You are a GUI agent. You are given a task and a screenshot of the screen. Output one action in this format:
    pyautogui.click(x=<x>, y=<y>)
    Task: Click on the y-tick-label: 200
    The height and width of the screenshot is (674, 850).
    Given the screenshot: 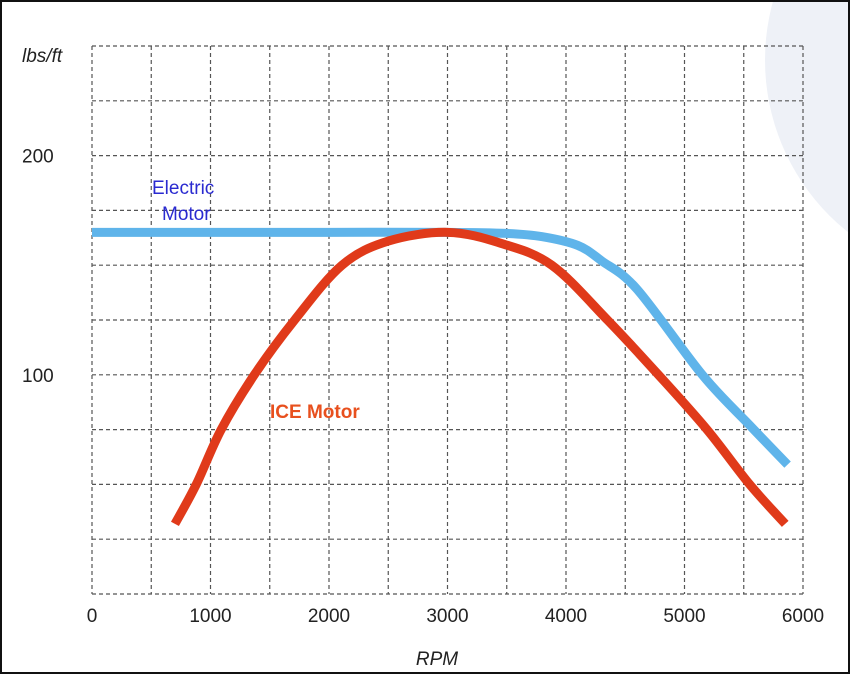 What is the action you would take?
    pyautogui.click(x=38, y=157)
    